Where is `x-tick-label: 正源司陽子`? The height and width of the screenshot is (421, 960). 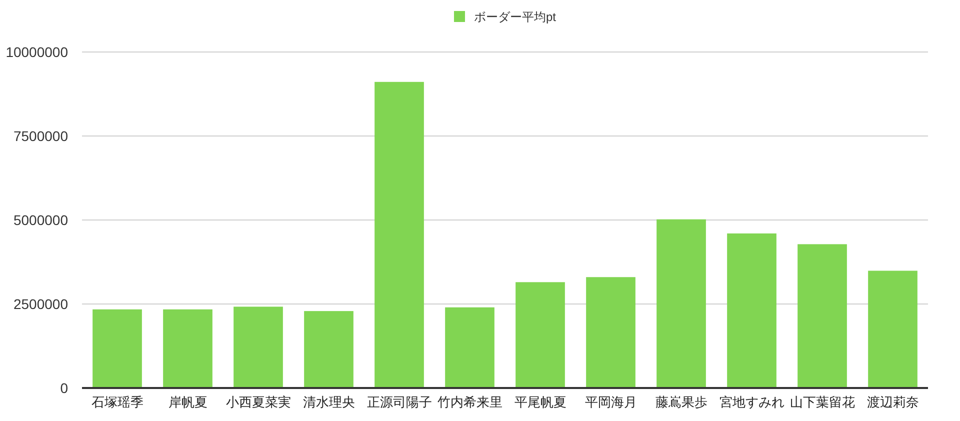
x-tick-label: 正源司陽子 is located at coordinates (399, 402).